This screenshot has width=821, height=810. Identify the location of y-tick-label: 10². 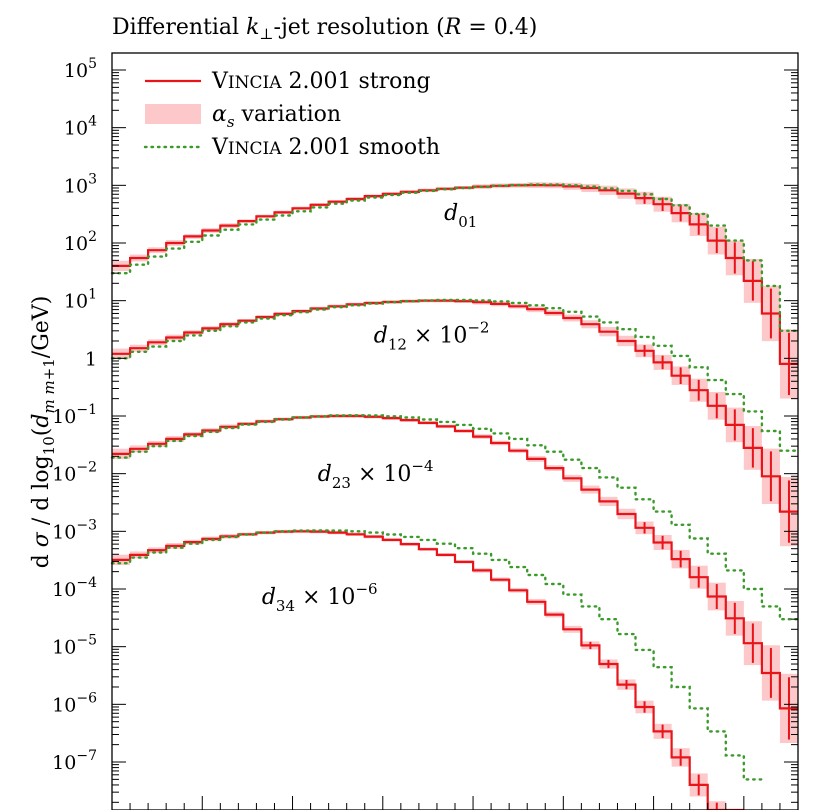
(80, 242).